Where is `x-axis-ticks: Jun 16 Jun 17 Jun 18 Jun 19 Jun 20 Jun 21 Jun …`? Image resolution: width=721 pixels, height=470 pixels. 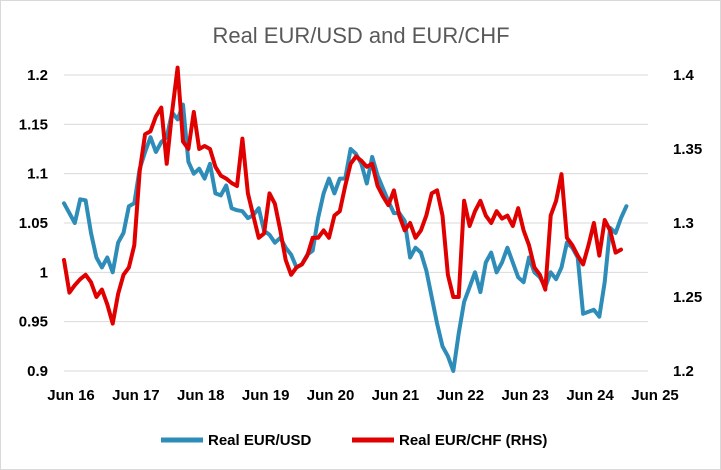 x-axis-ticks: Jun 16 Jun 17 Jun 18 Jun 19 Jun 20 Jun 21 Jun … is located at coordinates (363, 395).